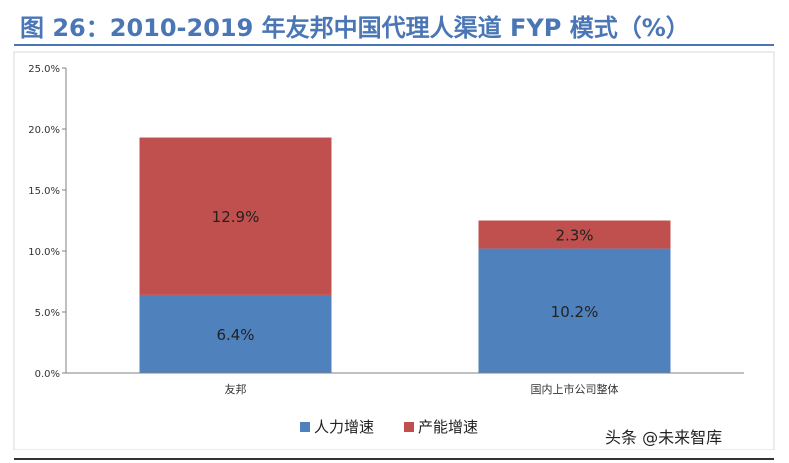 This screenshot has height=463, width=789. What do you see at coordinates (47, 222) in the screenshot?
I see `y-axis: 0.0% 5.0% 10.0% 15.0% 20.0% 25.0%` at bounding box center [47, 222].